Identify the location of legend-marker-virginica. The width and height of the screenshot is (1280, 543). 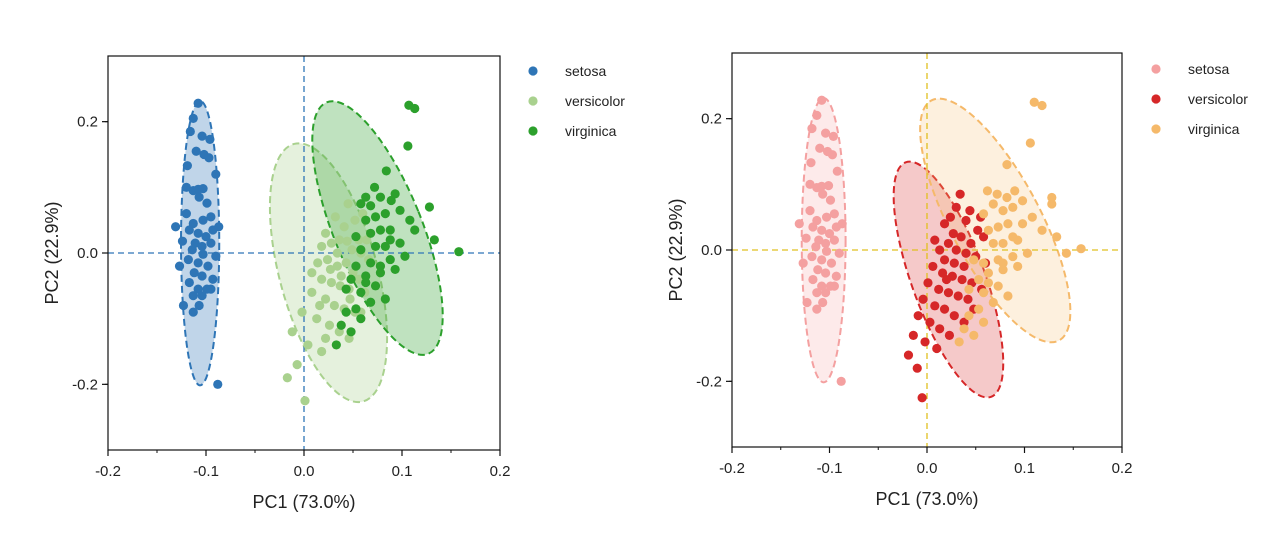
(1156, 129).